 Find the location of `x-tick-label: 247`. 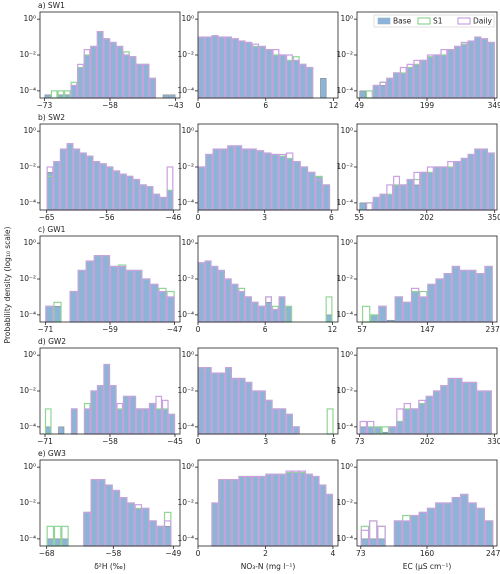

x-tick-label: 247 is located at coordinates (493, 553).